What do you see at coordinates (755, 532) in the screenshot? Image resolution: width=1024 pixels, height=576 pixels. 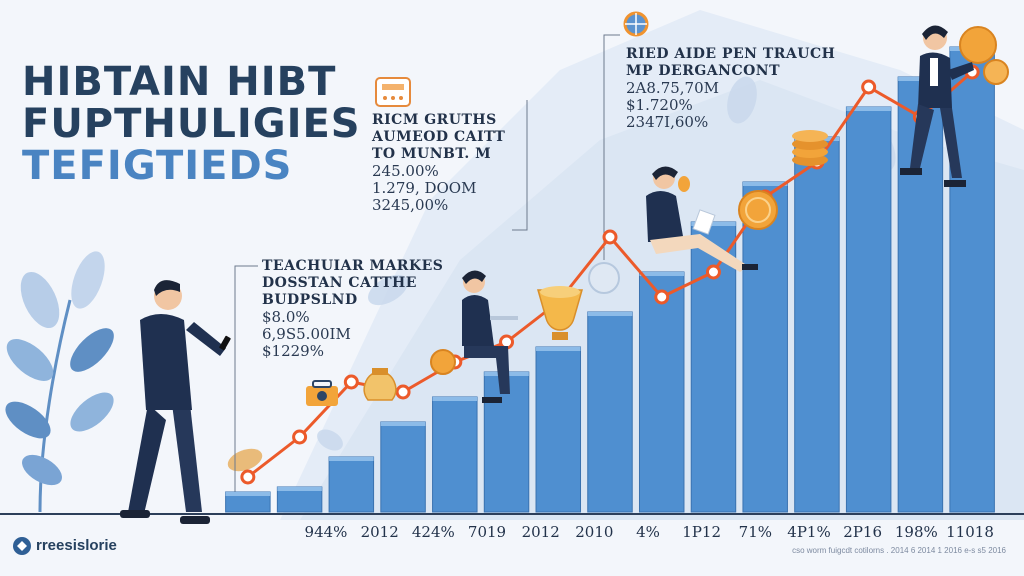 I see `x-tick-label: 71%` at bounding box center [755, 532].